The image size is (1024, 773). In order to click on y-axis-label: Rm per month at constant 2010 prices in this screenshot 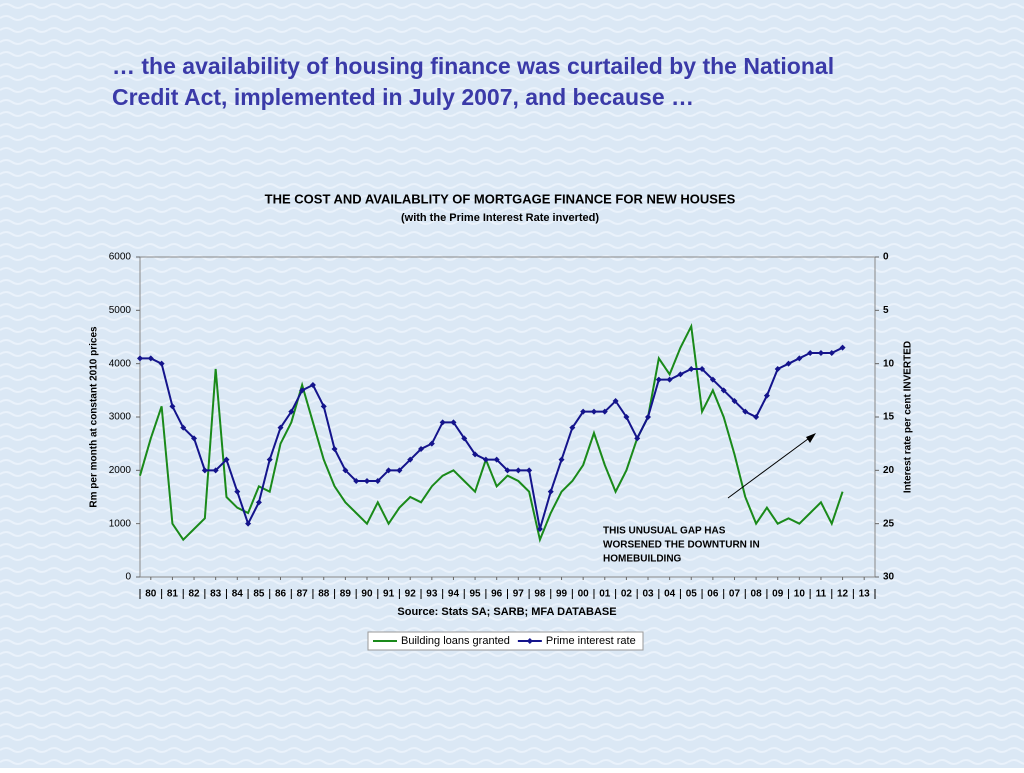, I will do `click(94, 417)`.